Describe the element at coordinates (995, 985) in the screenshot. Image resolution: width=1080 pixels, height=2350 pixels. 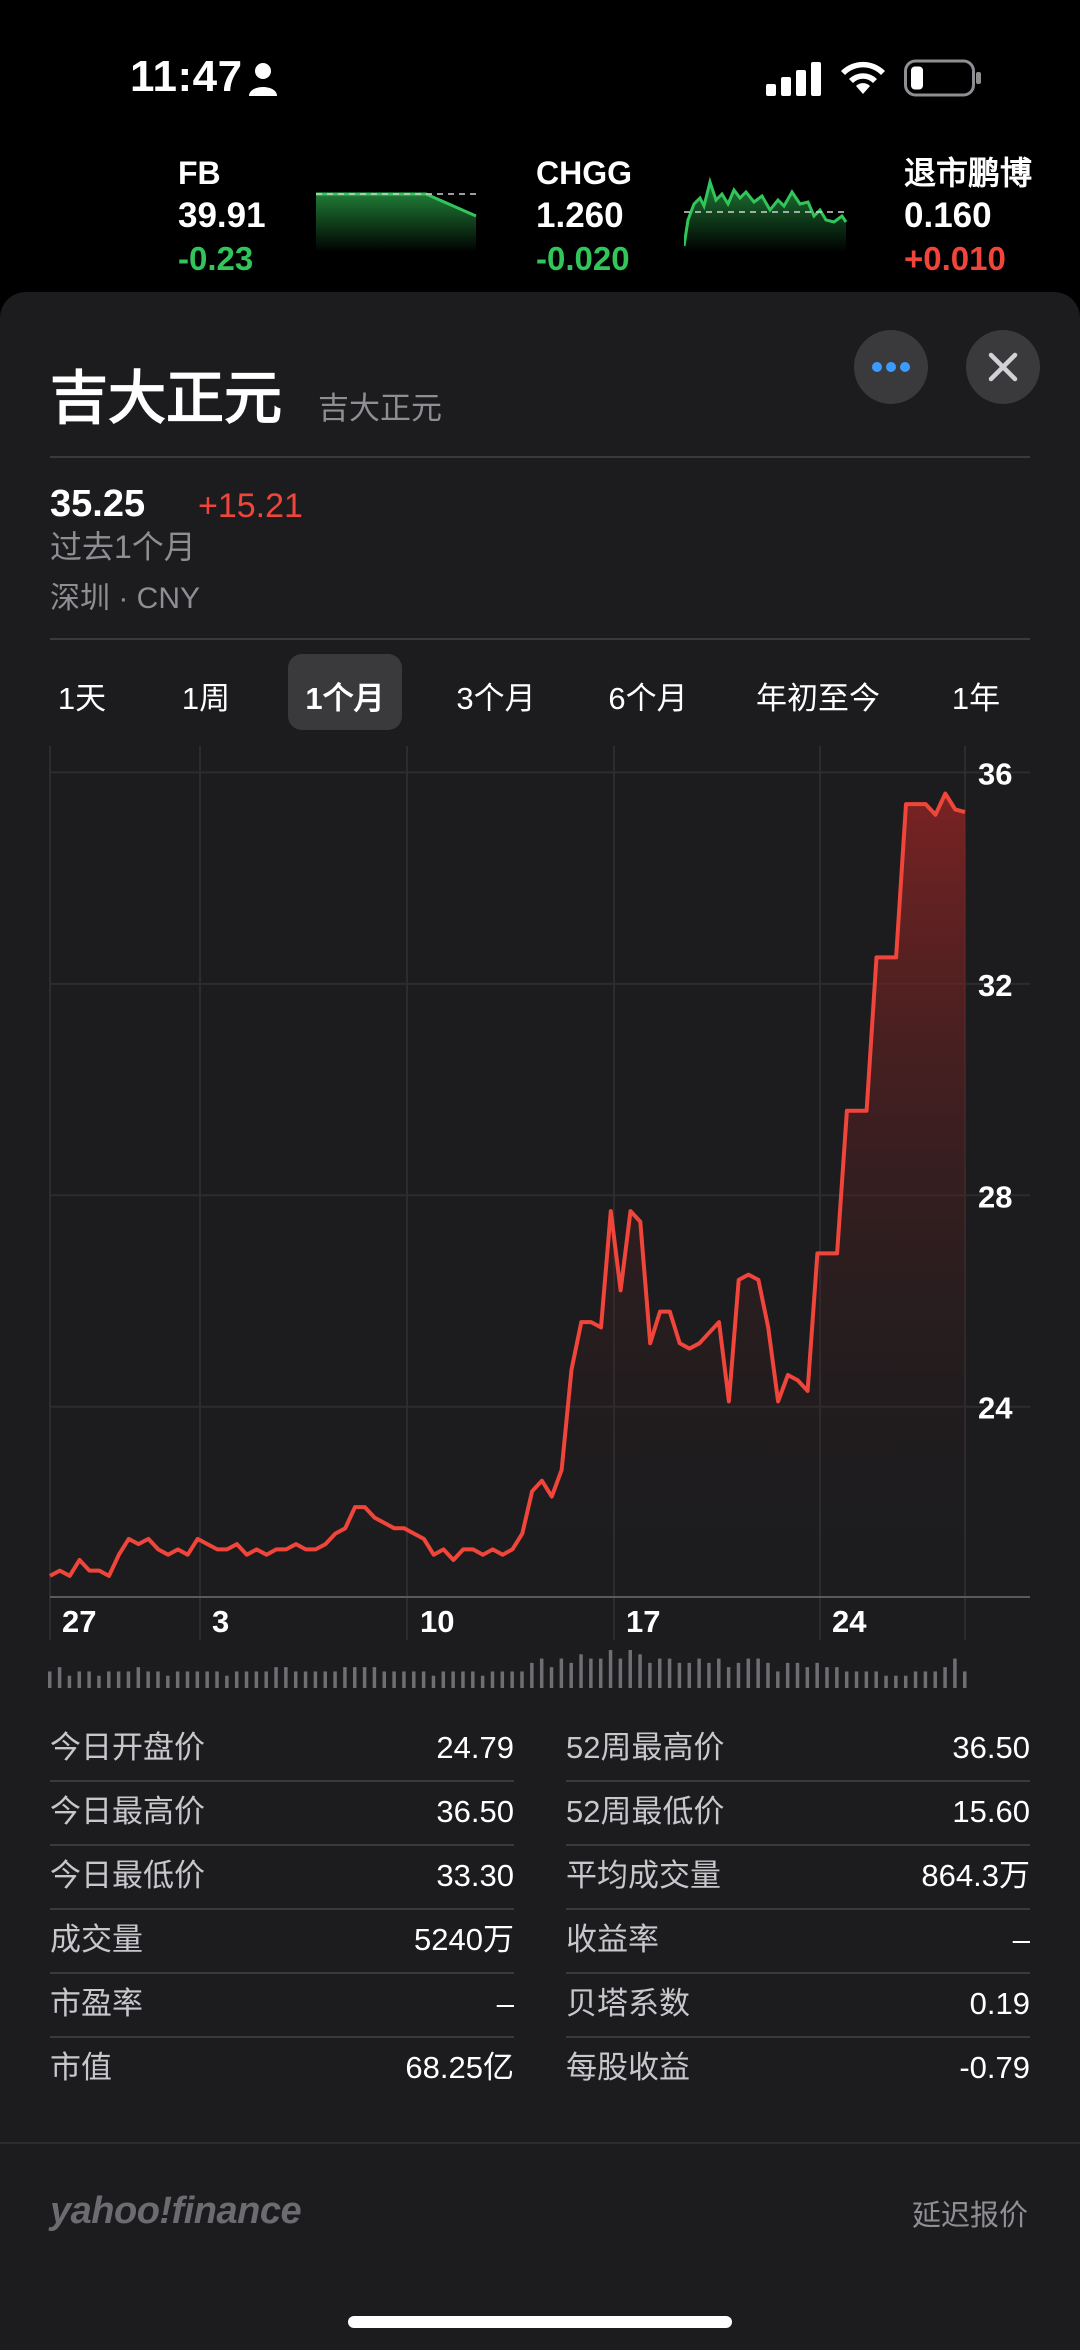
I see `y-tick-label: 32` at that location.